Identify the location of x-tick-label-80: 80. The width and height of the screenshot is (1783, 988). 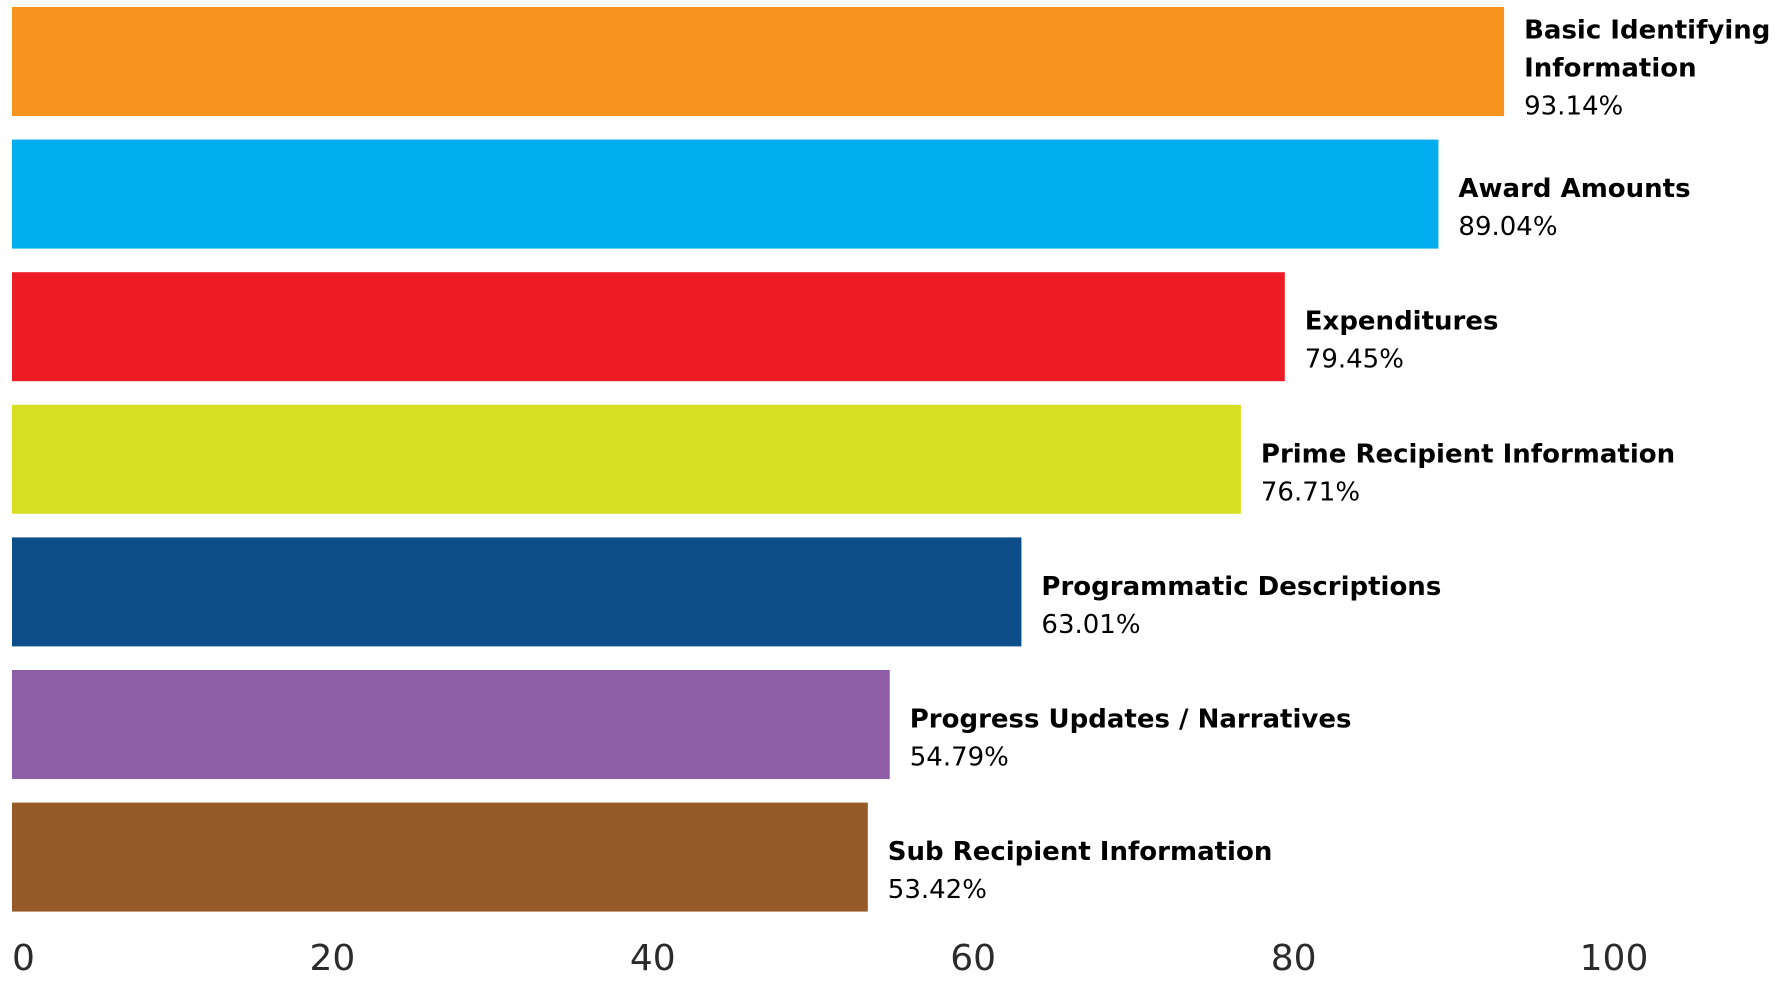
(1294, 958).